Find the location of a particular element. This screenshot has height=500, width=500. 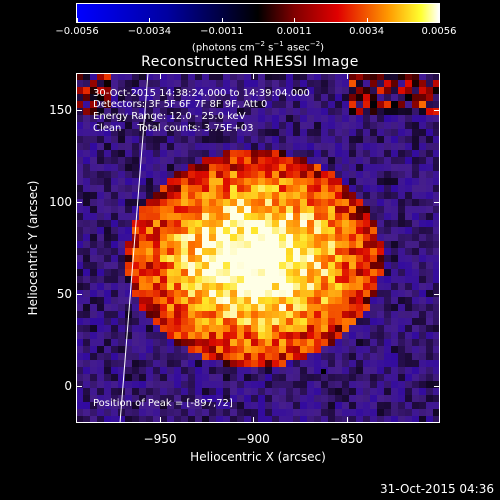

clean-info: Clean Total counts: 3.75E+03 is located at coordinates (173, 128).